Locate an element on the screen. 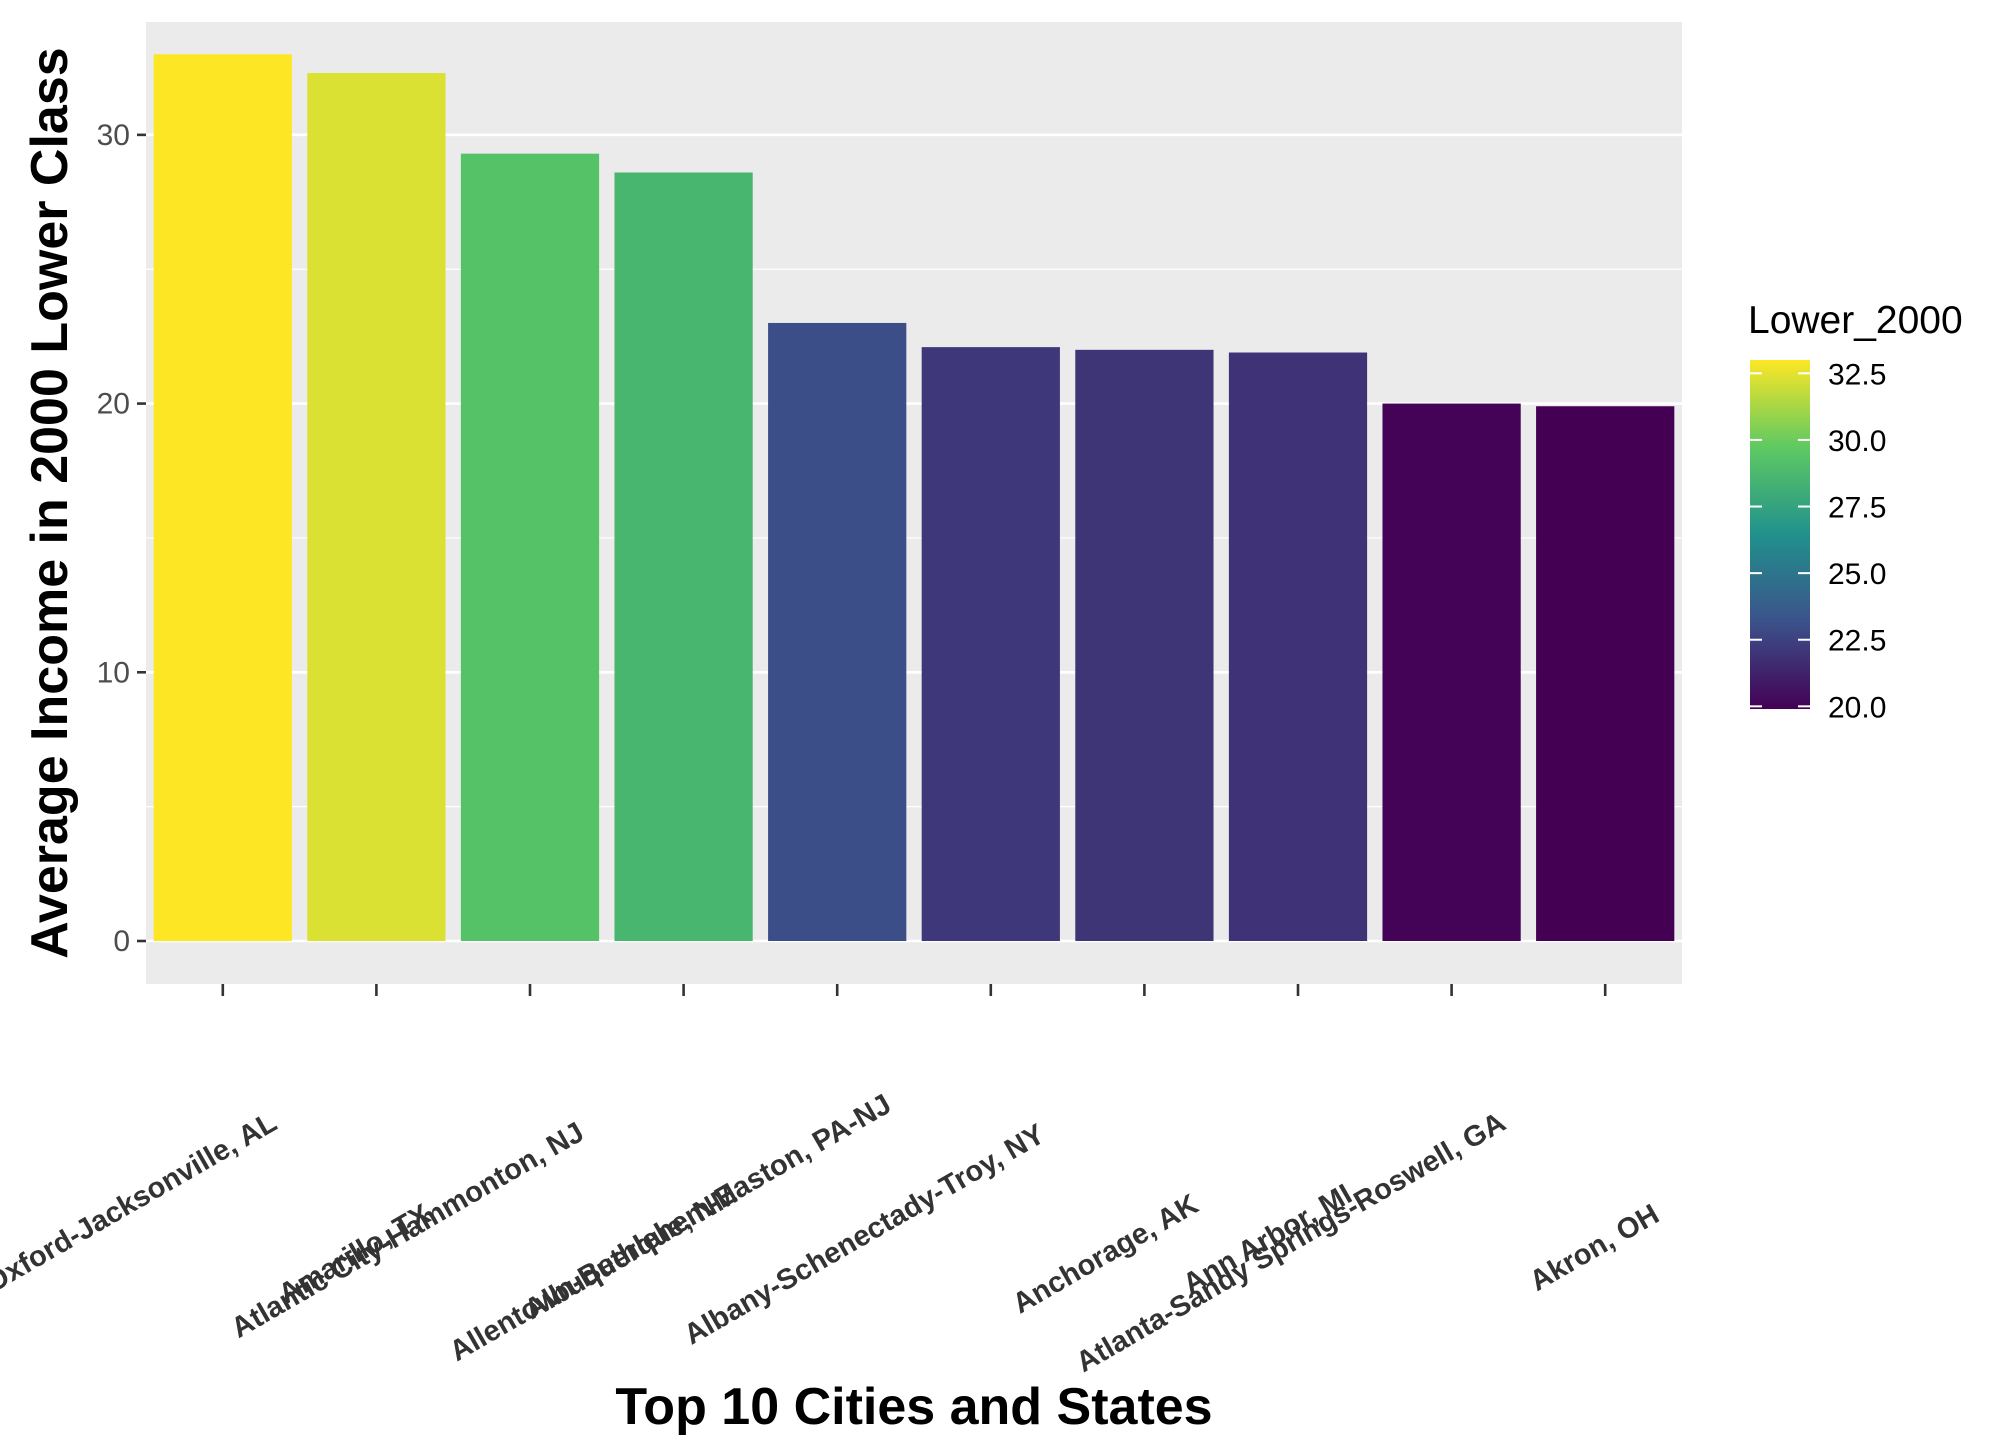 This screenshot has height=1440, width=2016. legend-break-label: 32.5 is located at coordinates (1857, 374).